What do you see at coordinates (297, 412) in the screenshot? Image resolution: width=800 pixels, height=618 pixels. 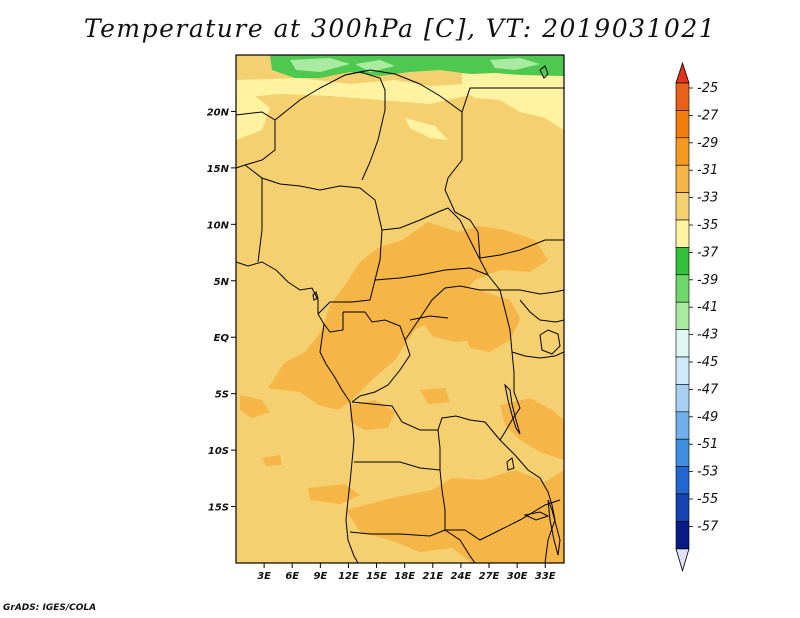 I see `coastline-west-africa` at bounding box center [297, 412].